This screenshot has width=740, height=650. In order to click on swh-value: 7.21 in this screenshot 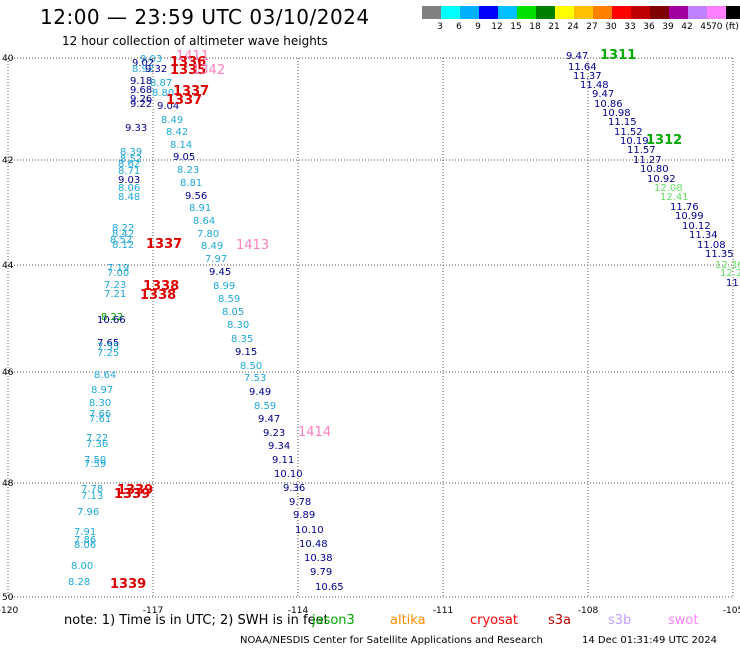, I will do `click(115, 294)`.